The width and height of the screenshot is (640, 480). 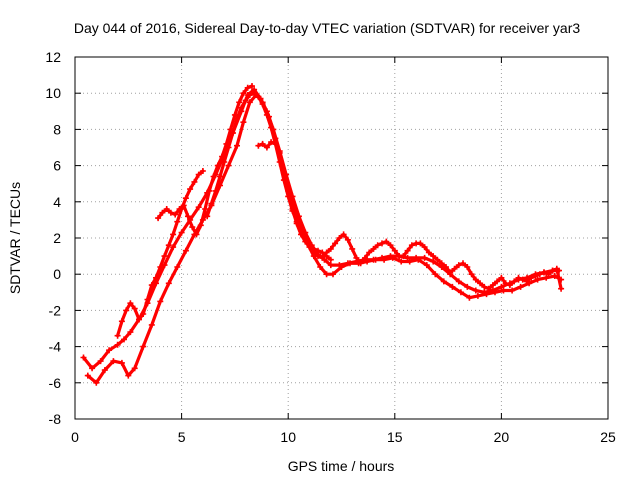 I want to click on x-tick-label: 5, so click(x=182, y=437).